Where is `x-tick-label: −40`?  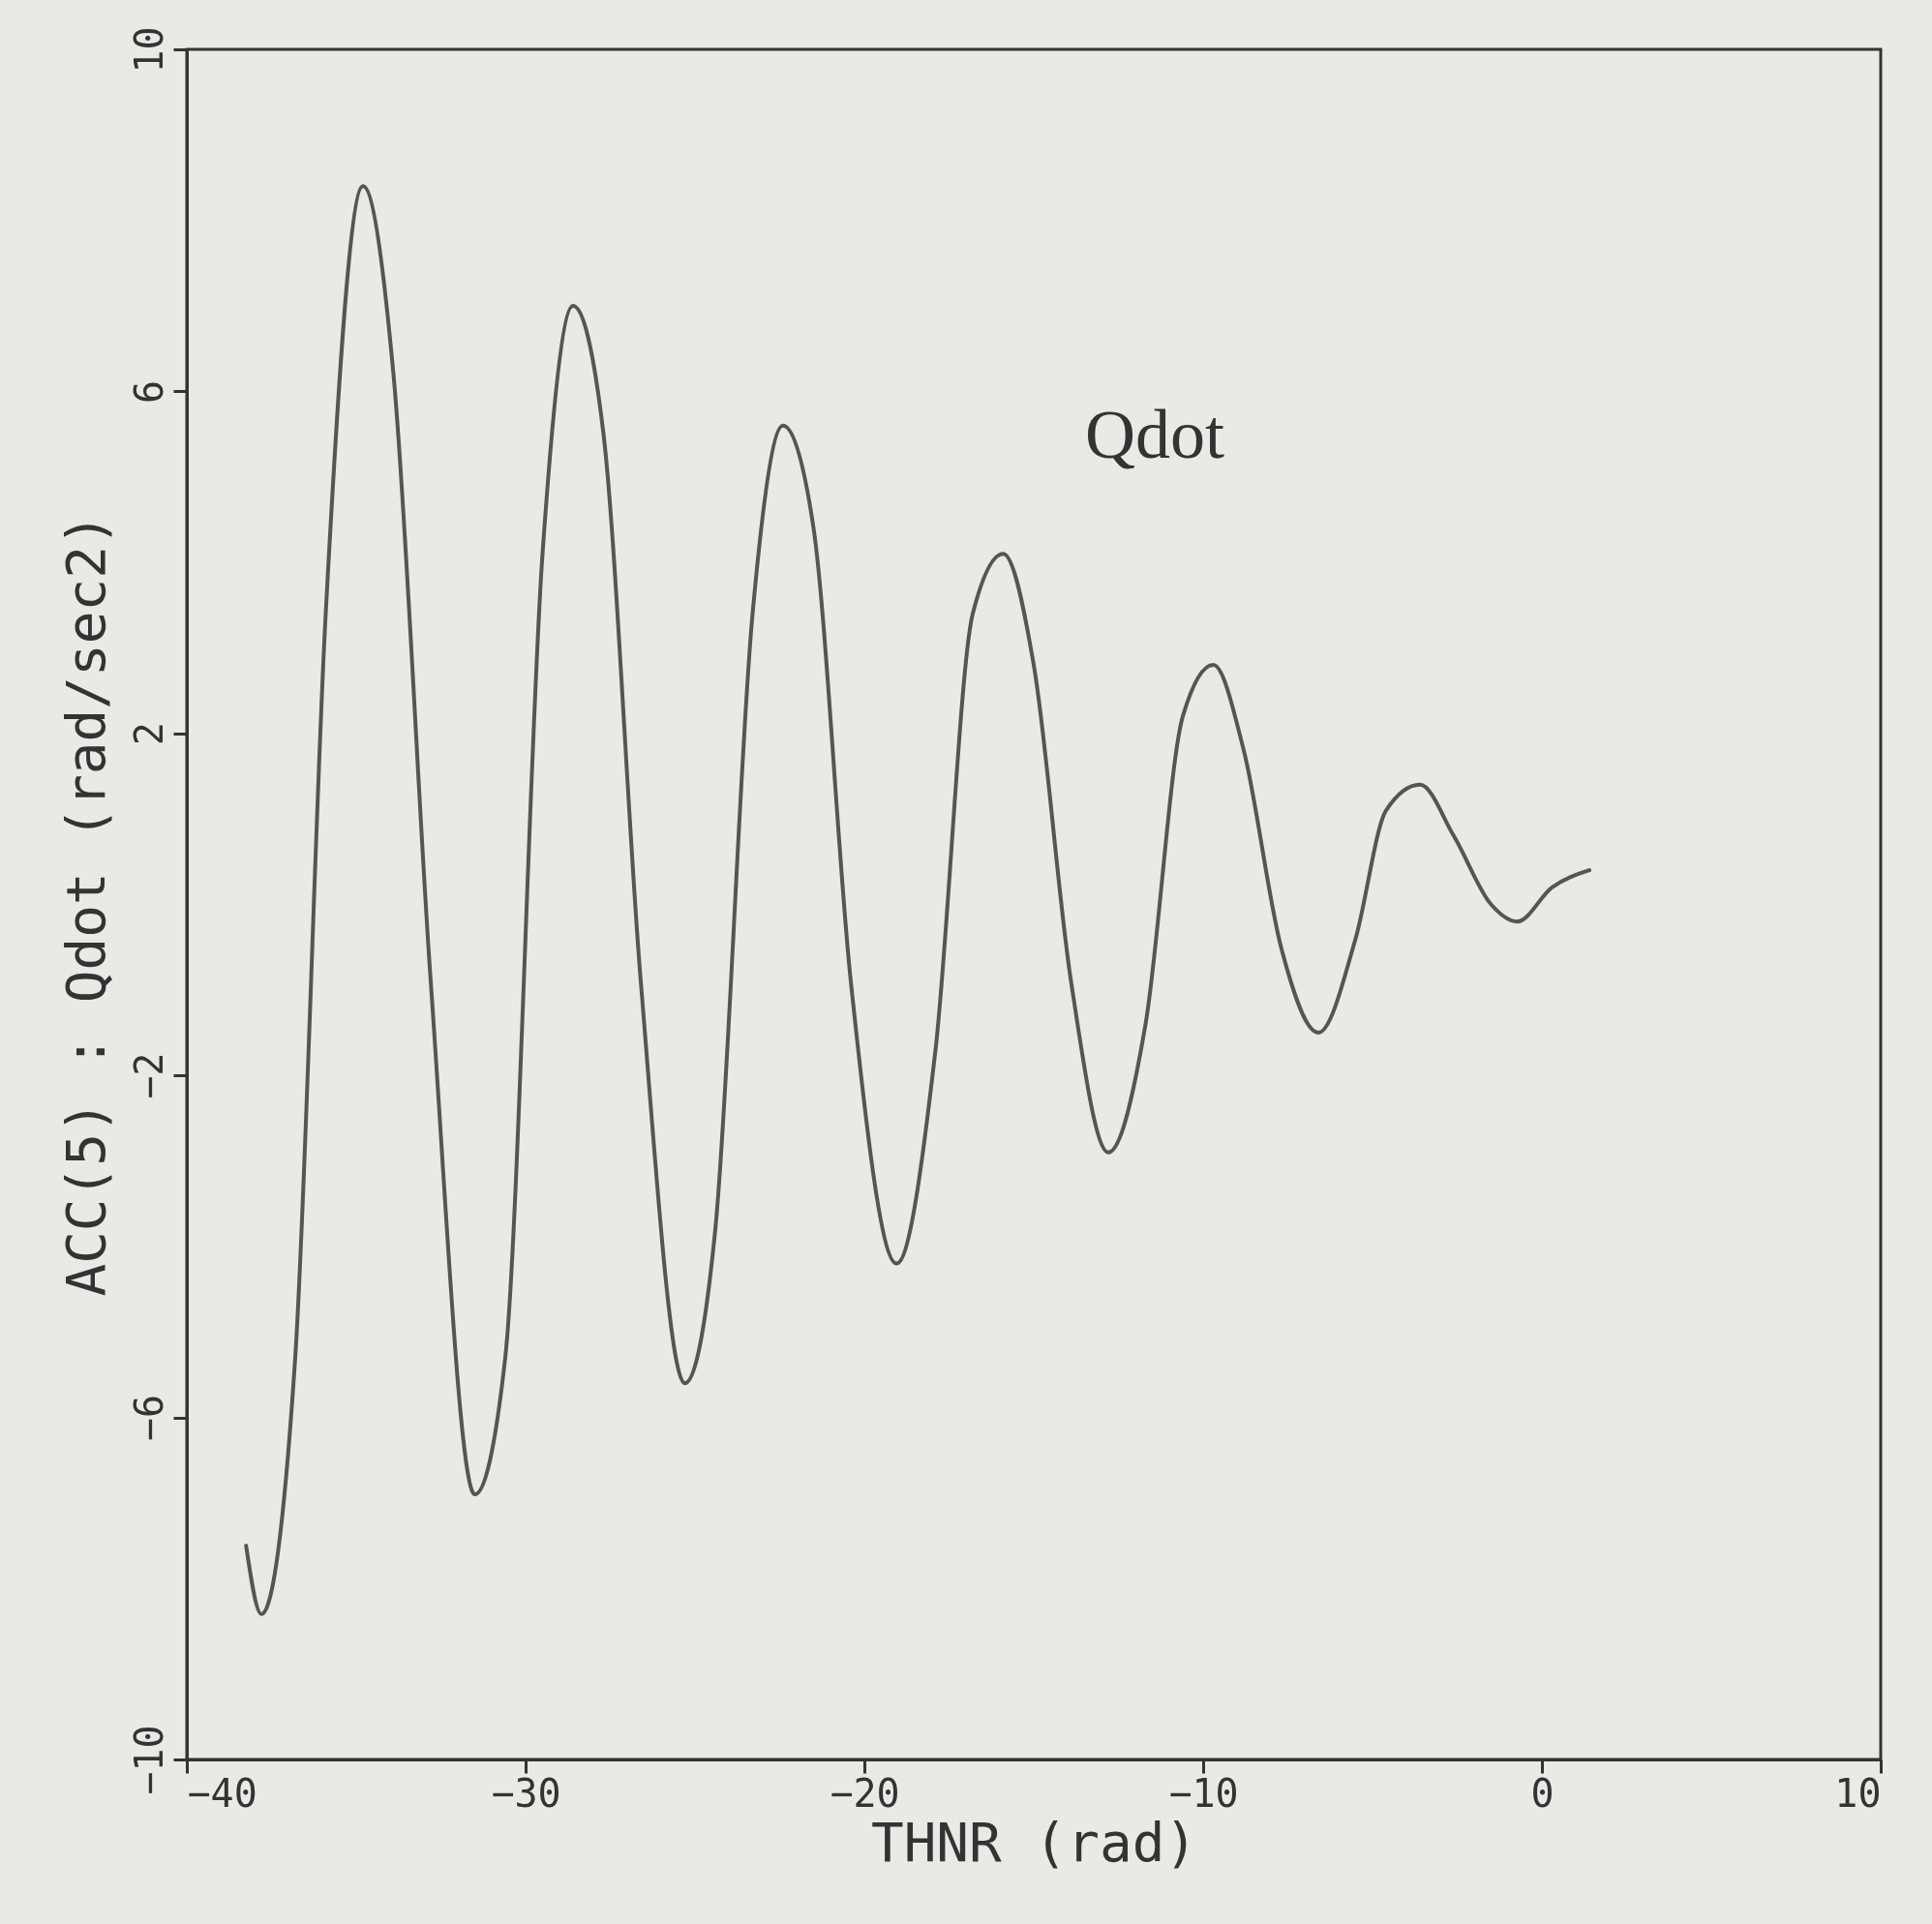 x-tick-label: −40 is located at coordinates (222, 1793).